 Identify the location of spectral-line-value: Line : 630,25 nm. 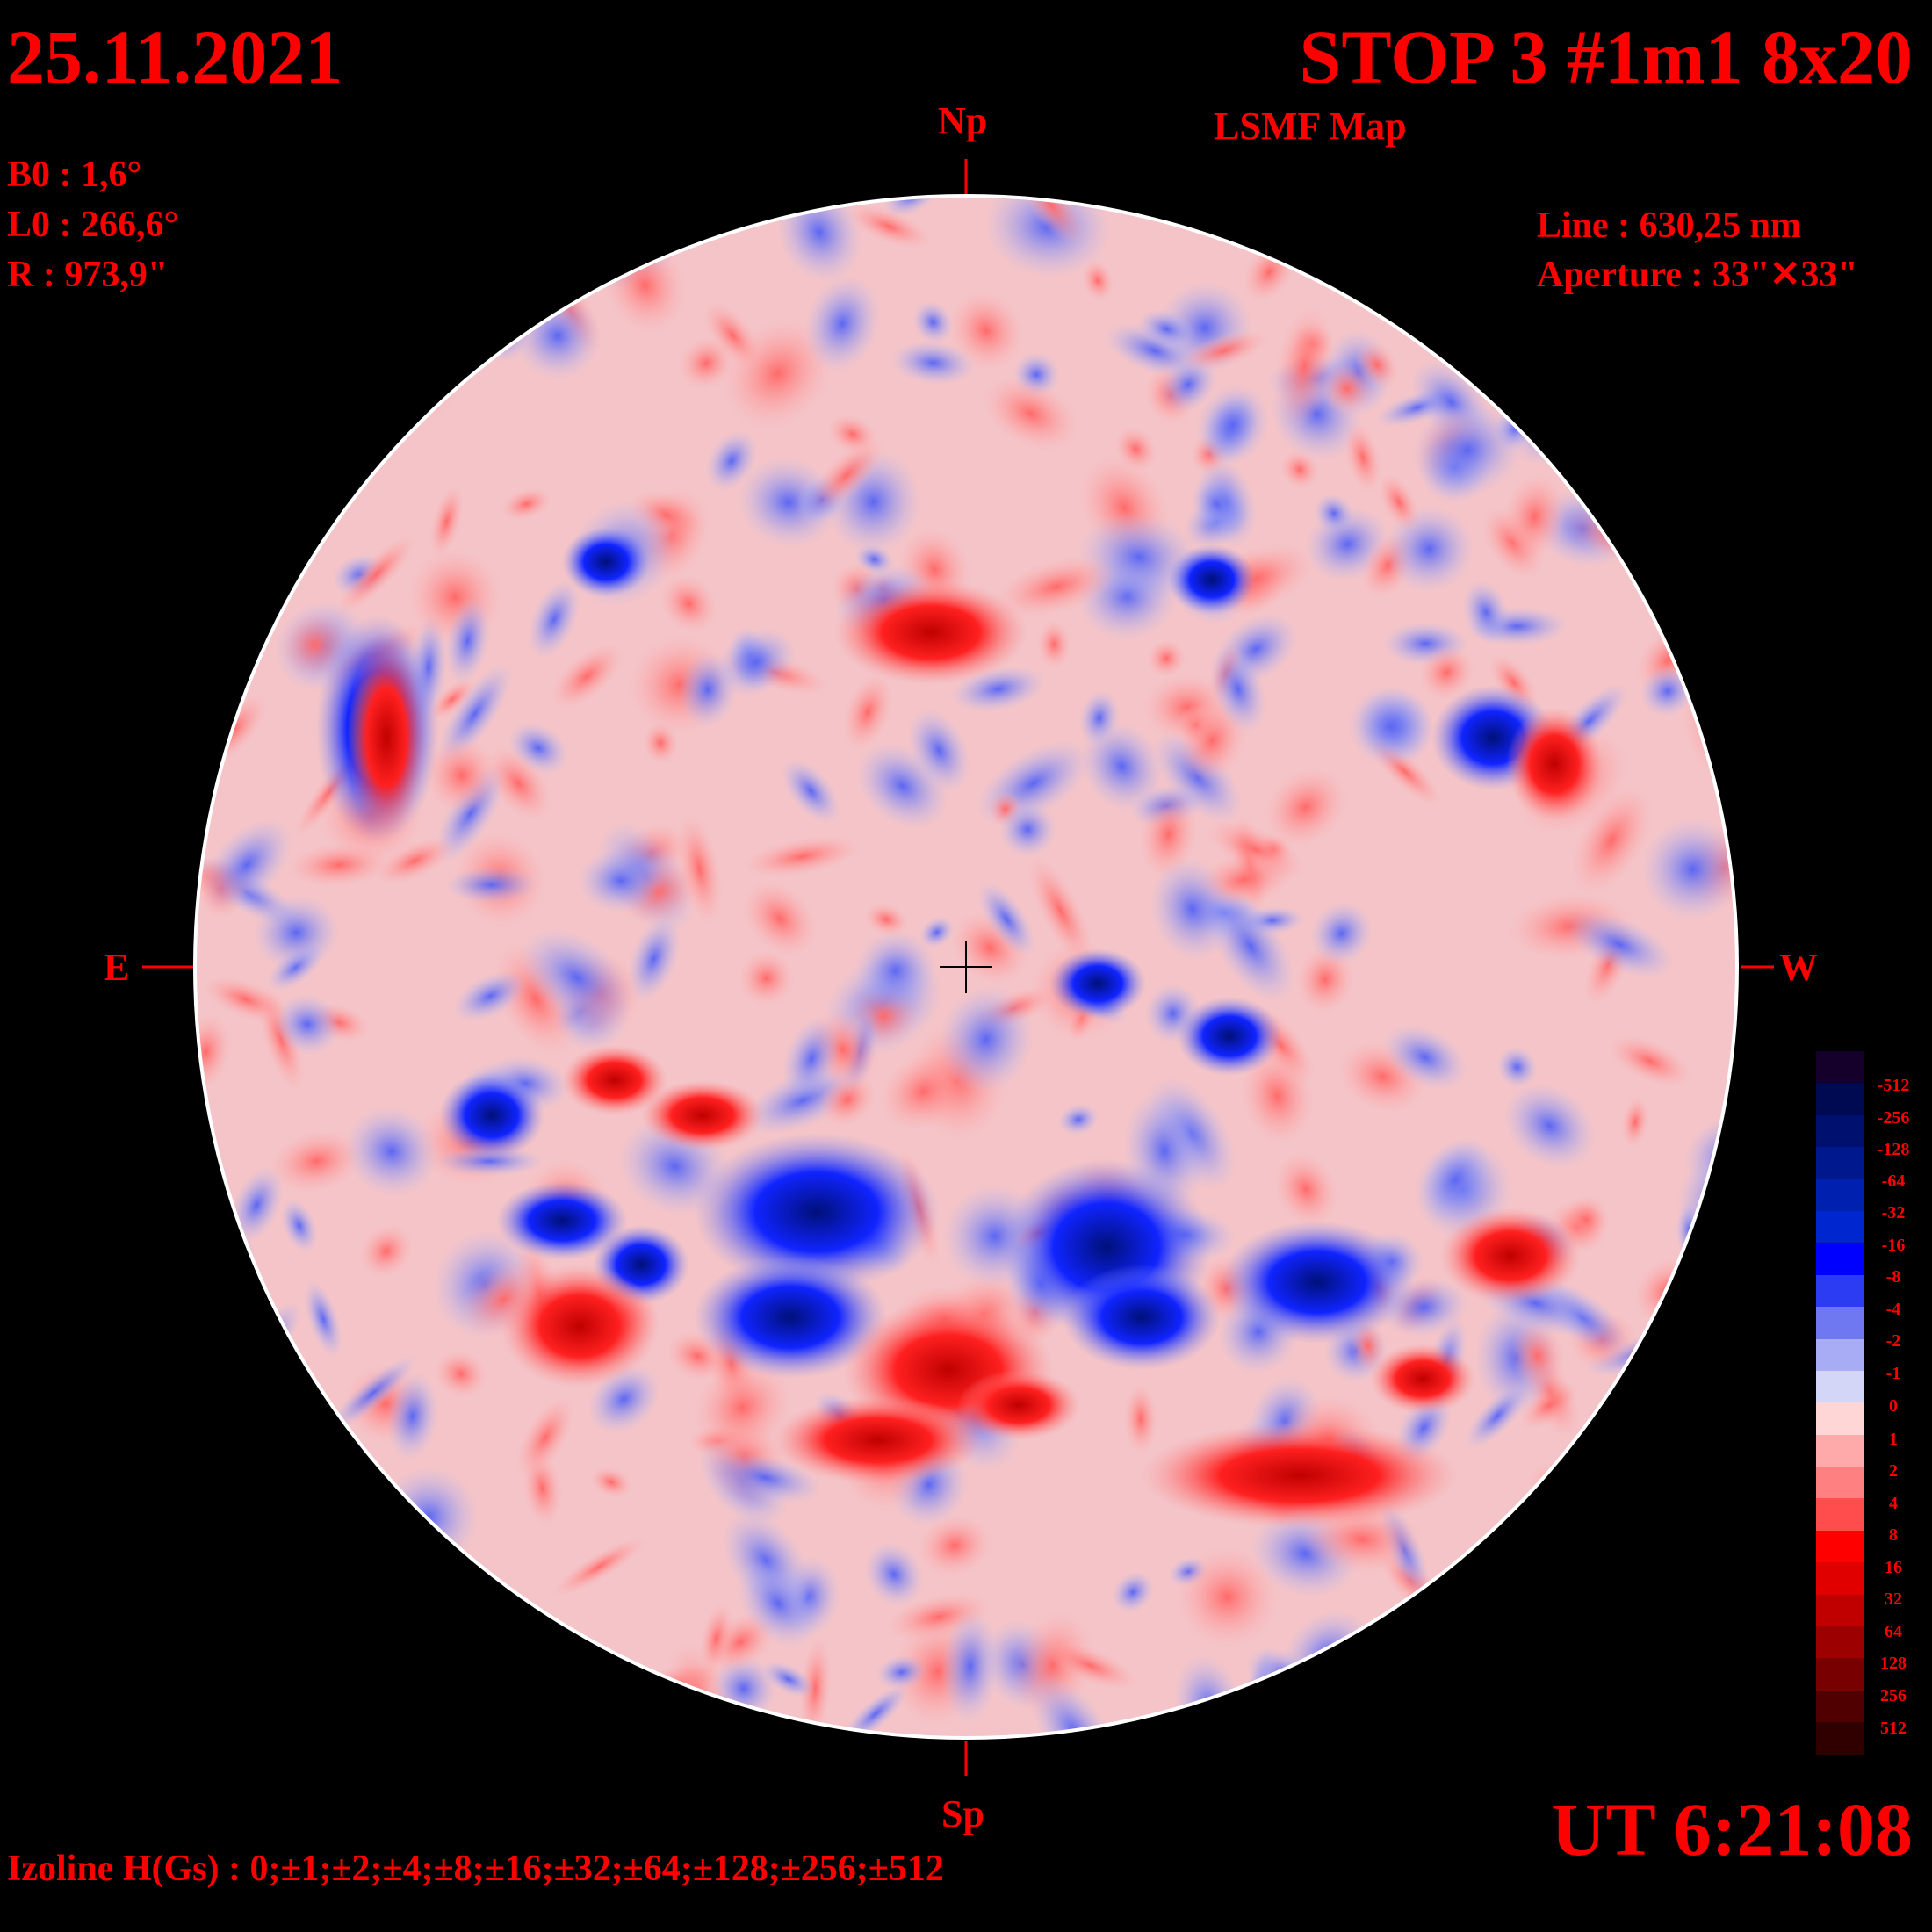
(1669, 226).